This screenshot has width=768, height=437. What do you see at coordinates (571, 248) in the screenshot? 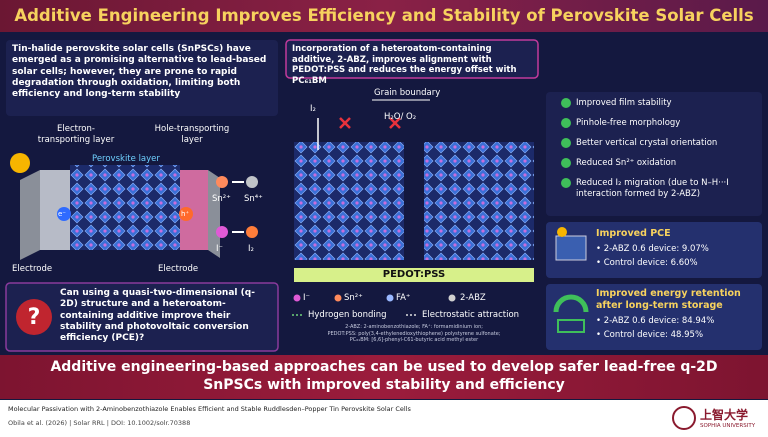
I see `panel-icon` at bounding box center [571, 248].